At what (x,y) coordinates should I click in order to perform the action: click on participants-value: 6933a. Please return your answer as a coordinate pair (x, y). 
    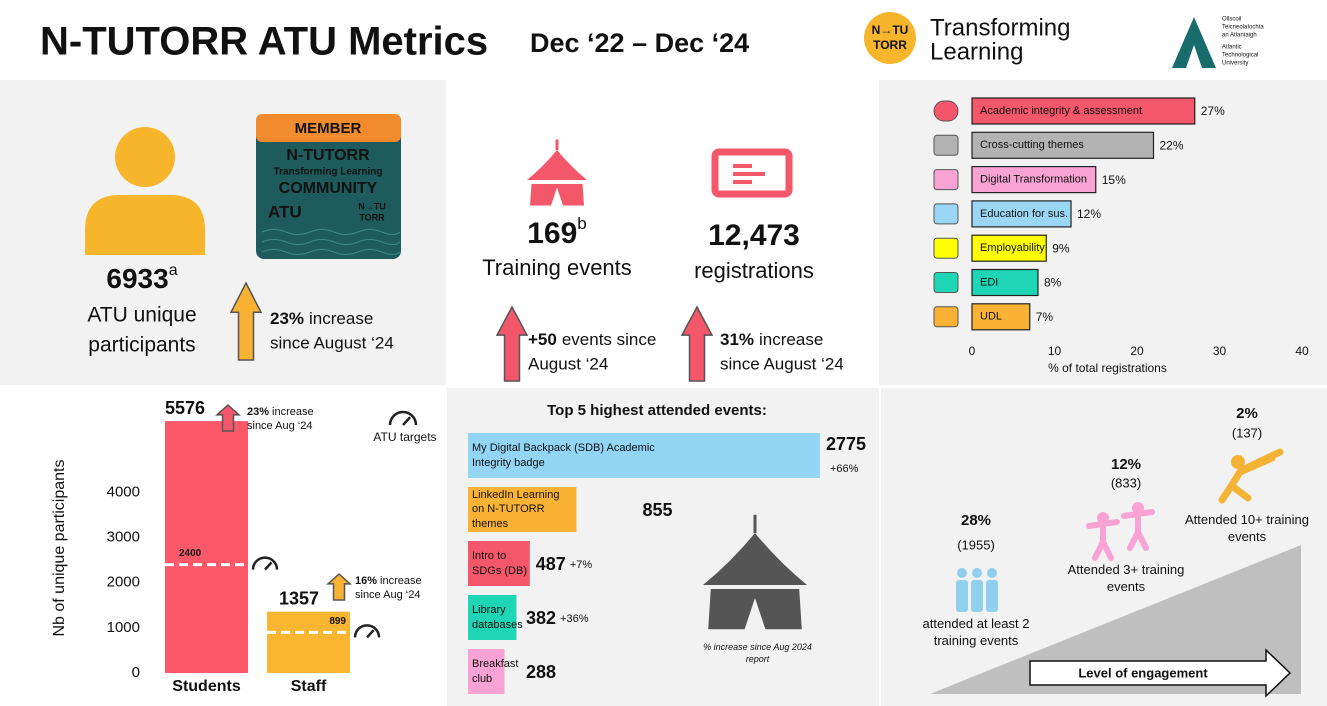
    Looking at the image, I should click on (141, 278).